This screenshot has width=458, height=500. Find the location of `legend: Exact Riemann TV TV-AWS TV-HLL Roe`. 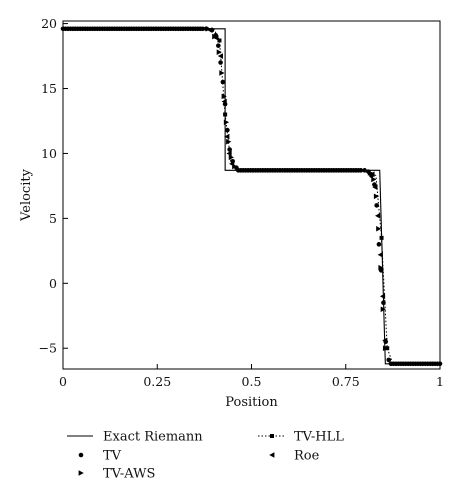

legend: Exact Riemann TV TV-AWS TV-HLL Roe is located at coordinates (205, 456).